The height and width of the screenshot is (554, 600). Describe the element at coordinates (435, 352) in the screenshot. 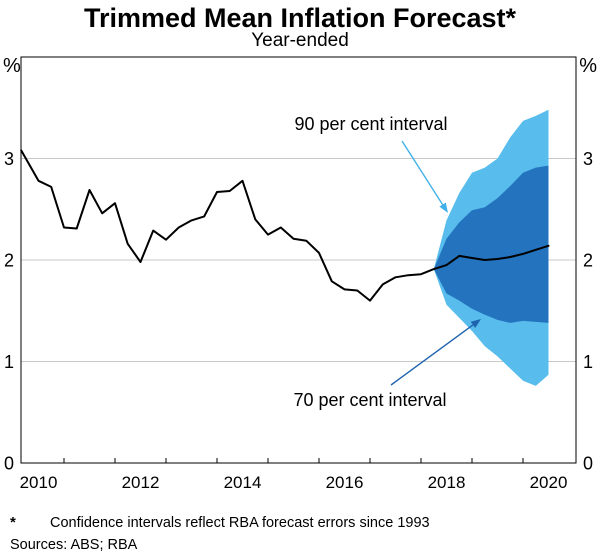

I see `arrow-70-interval` at that location.